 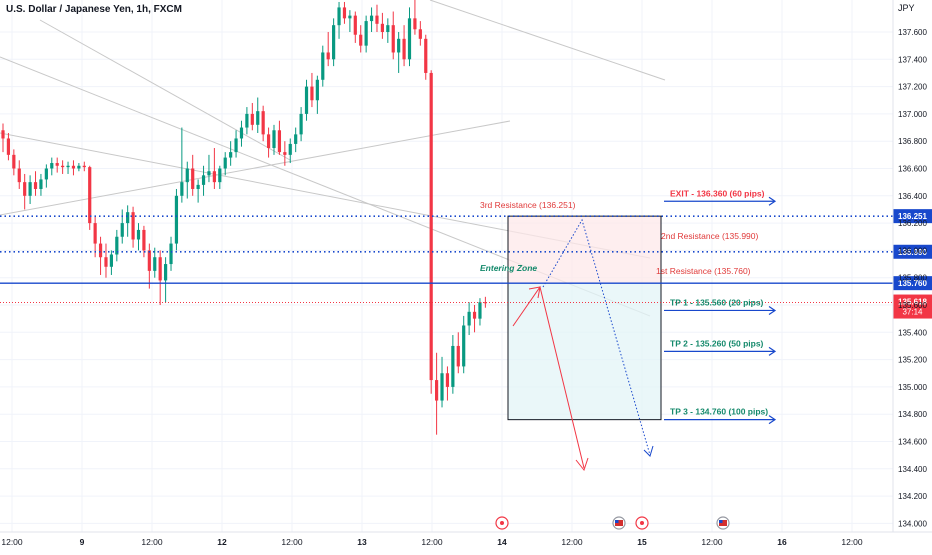 I want to click on price-tick-label: 136.000, so click(x=912, y=250).